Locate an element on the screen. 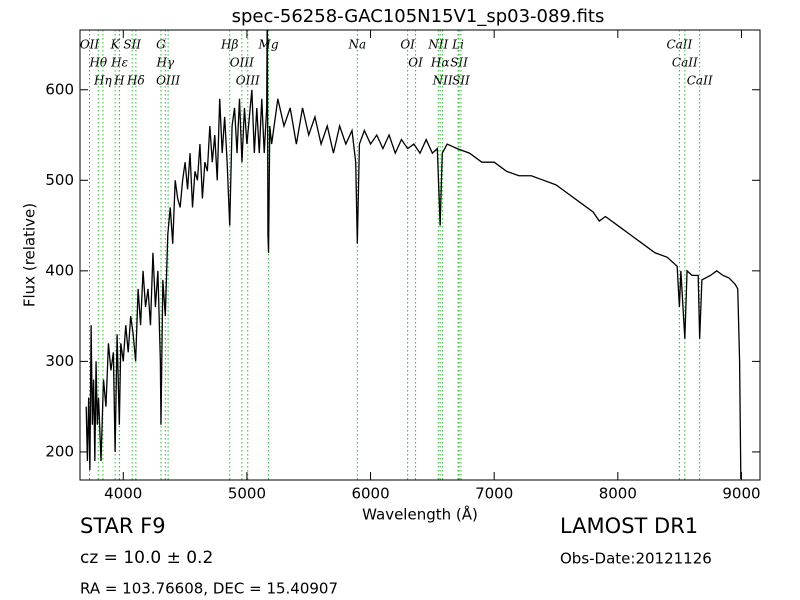  x-tick-label: 6000 is located at coordinates (370, 494).